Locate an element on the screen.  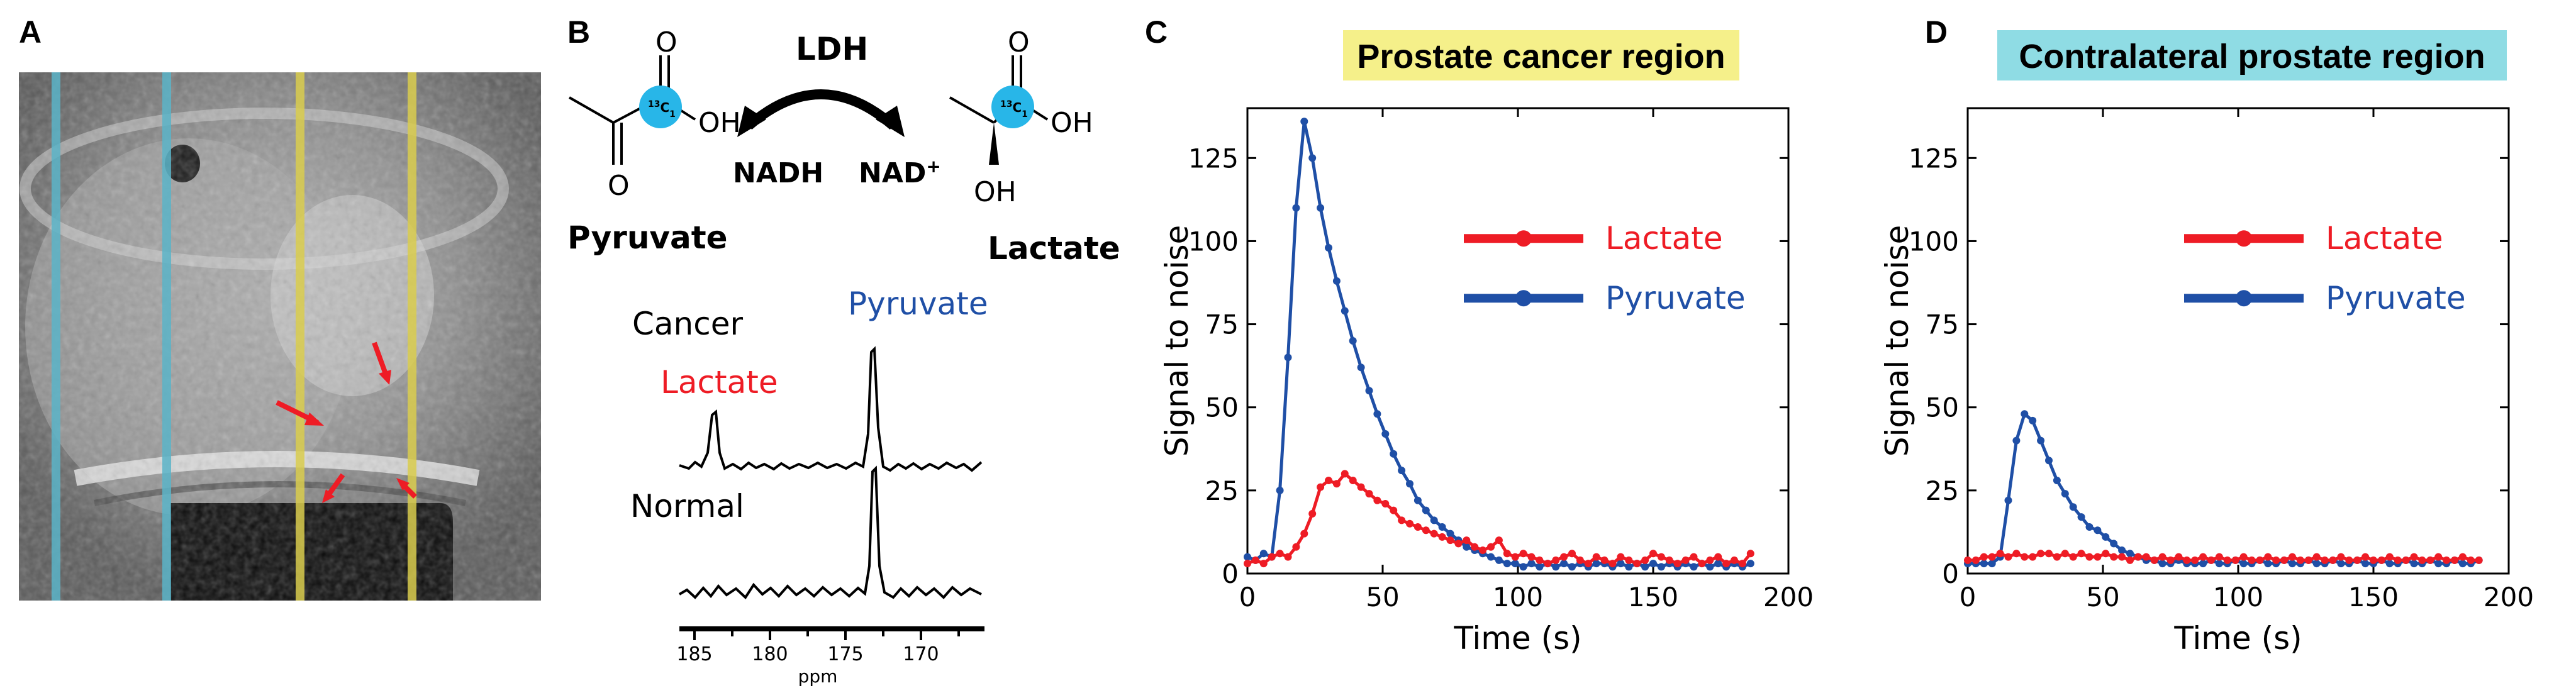
lactate-carbonyl-o: O is located at coordinates (1019, 42).